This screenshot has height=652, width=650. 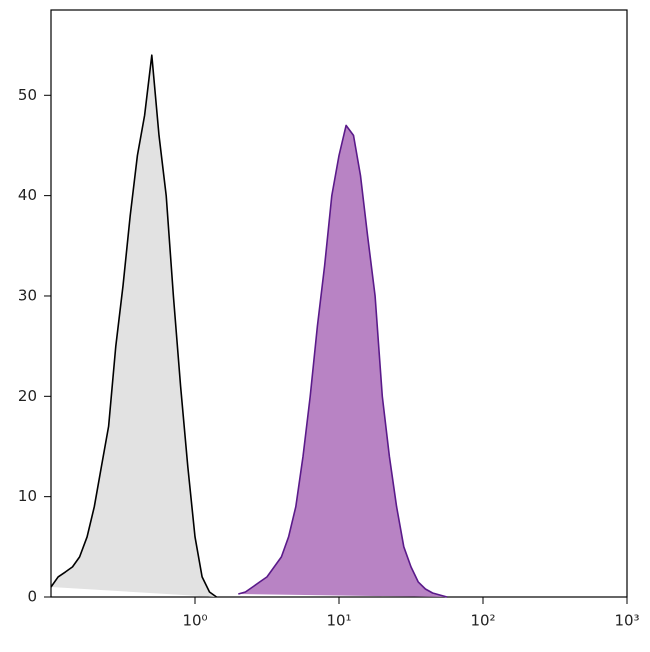 I want to click on y-tick-label: 50, so click(x=27, y=95).